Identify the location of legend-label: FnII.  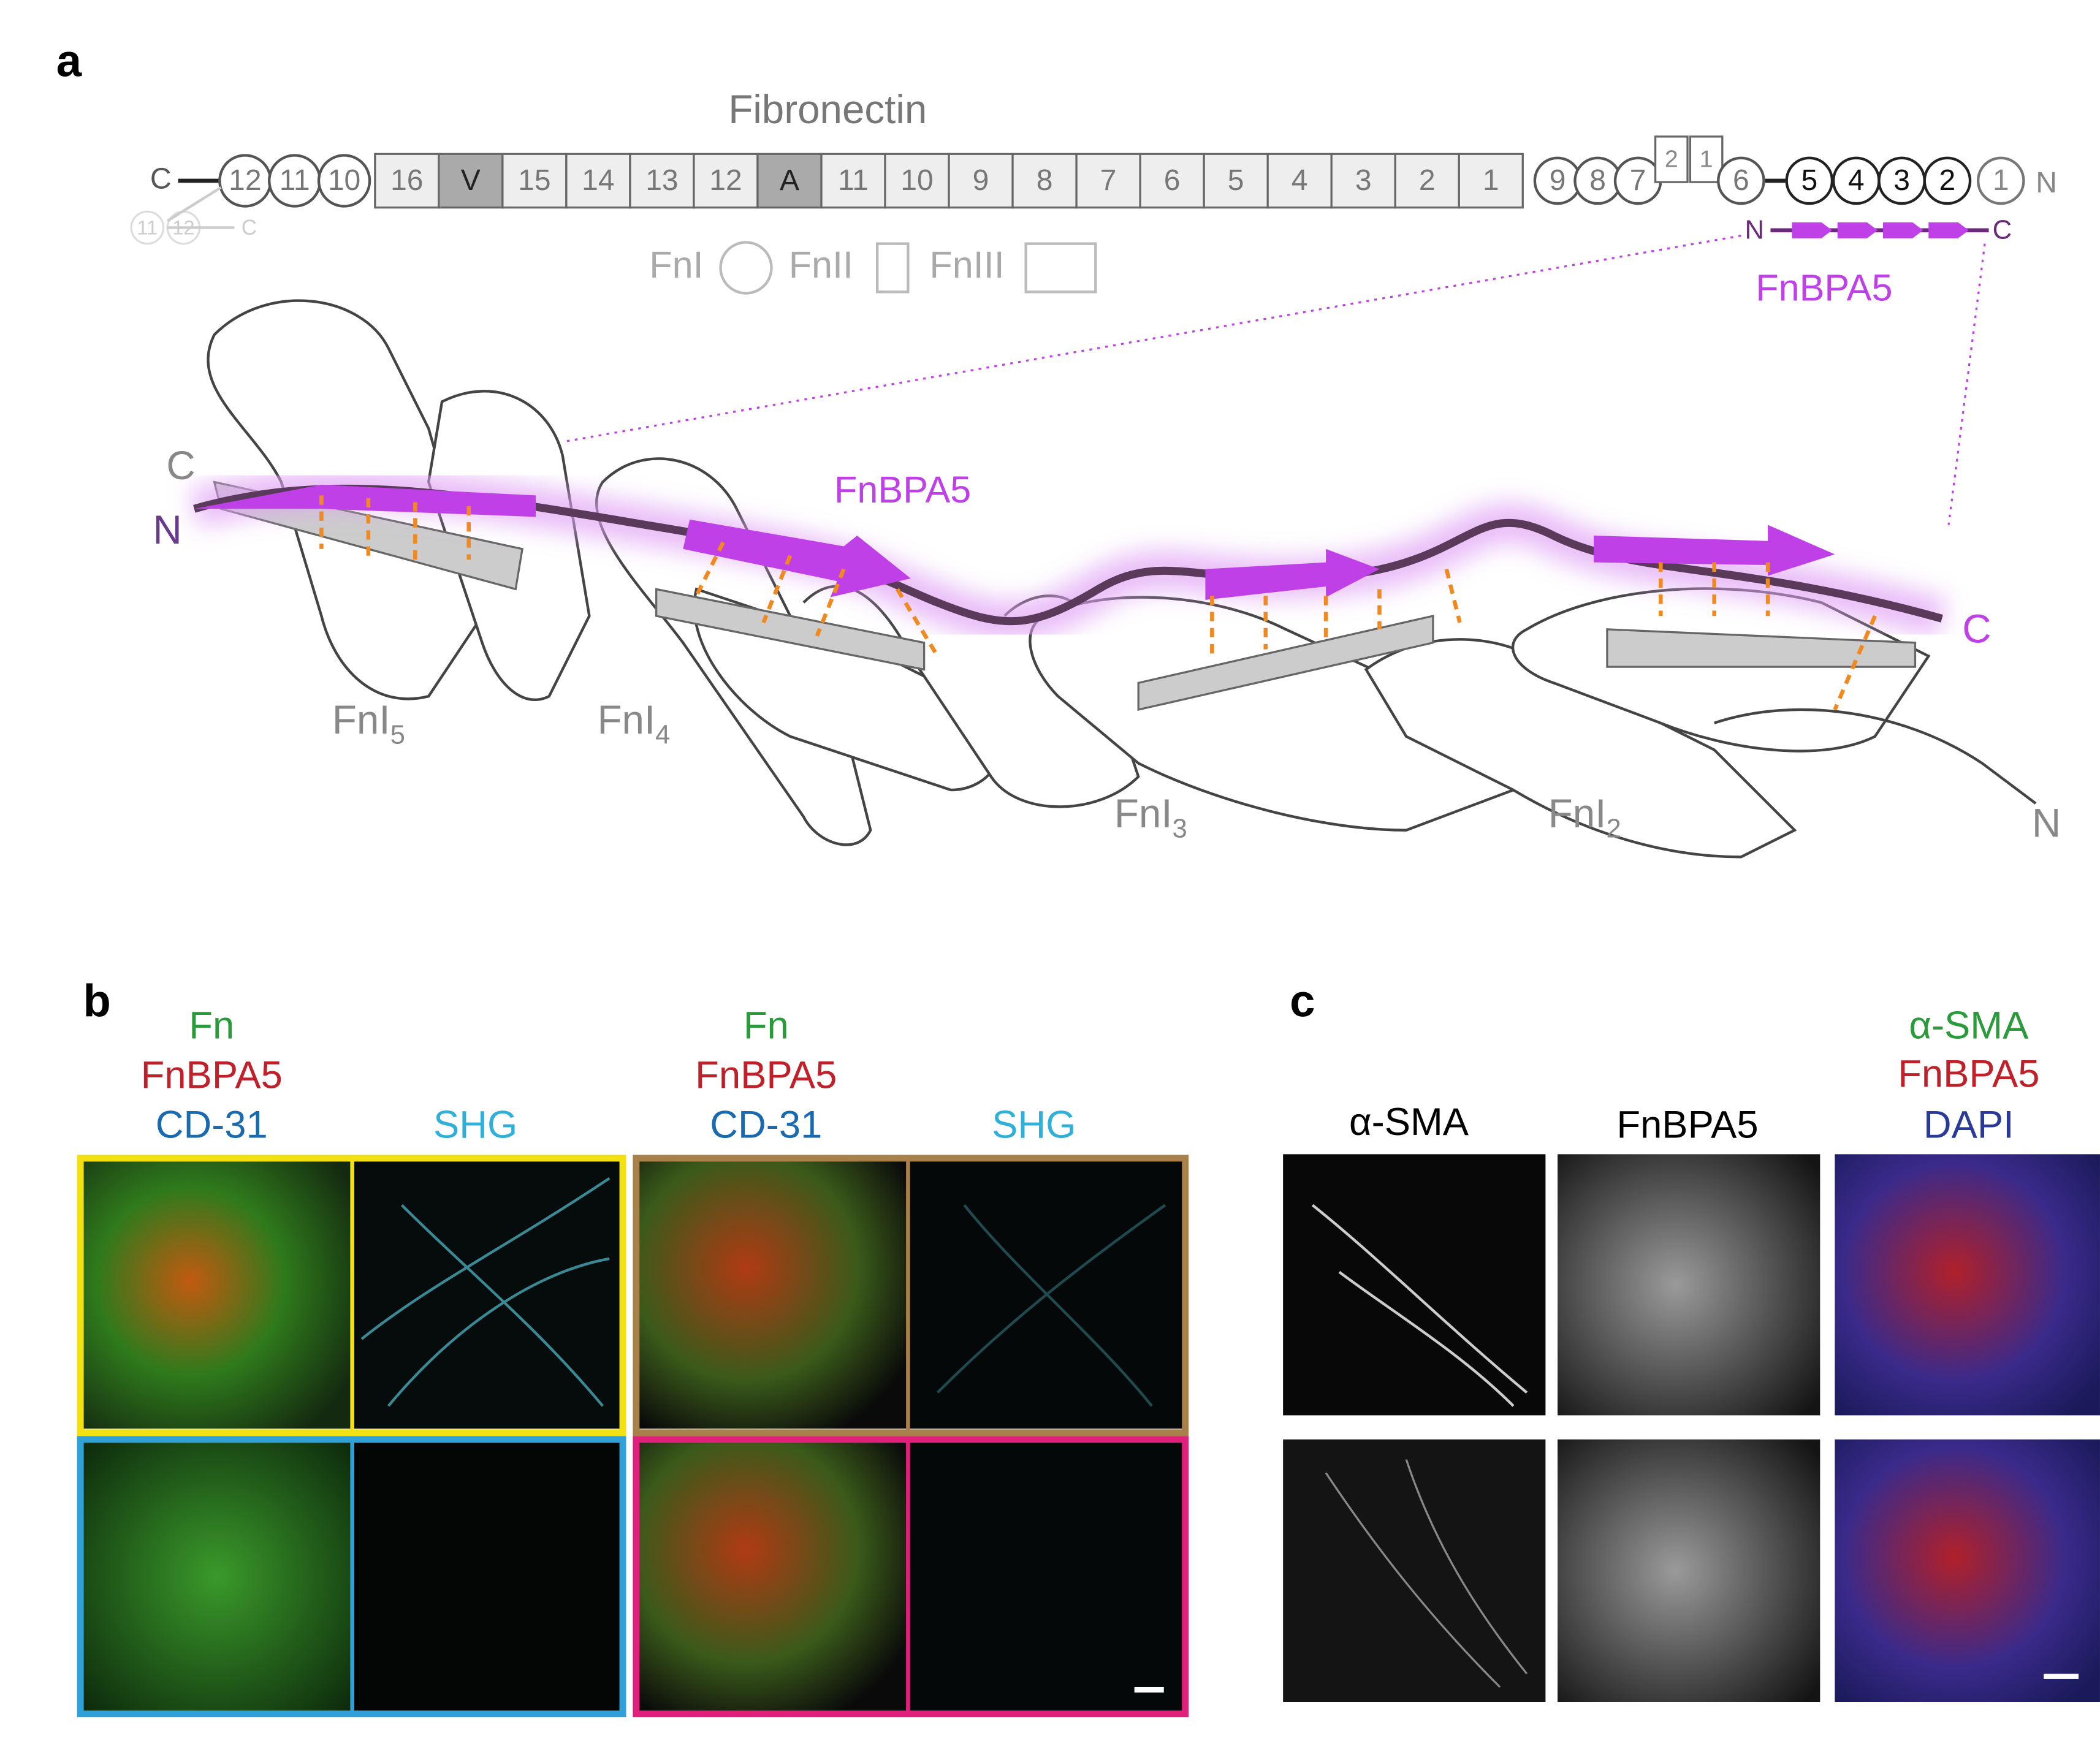
(821, 265).